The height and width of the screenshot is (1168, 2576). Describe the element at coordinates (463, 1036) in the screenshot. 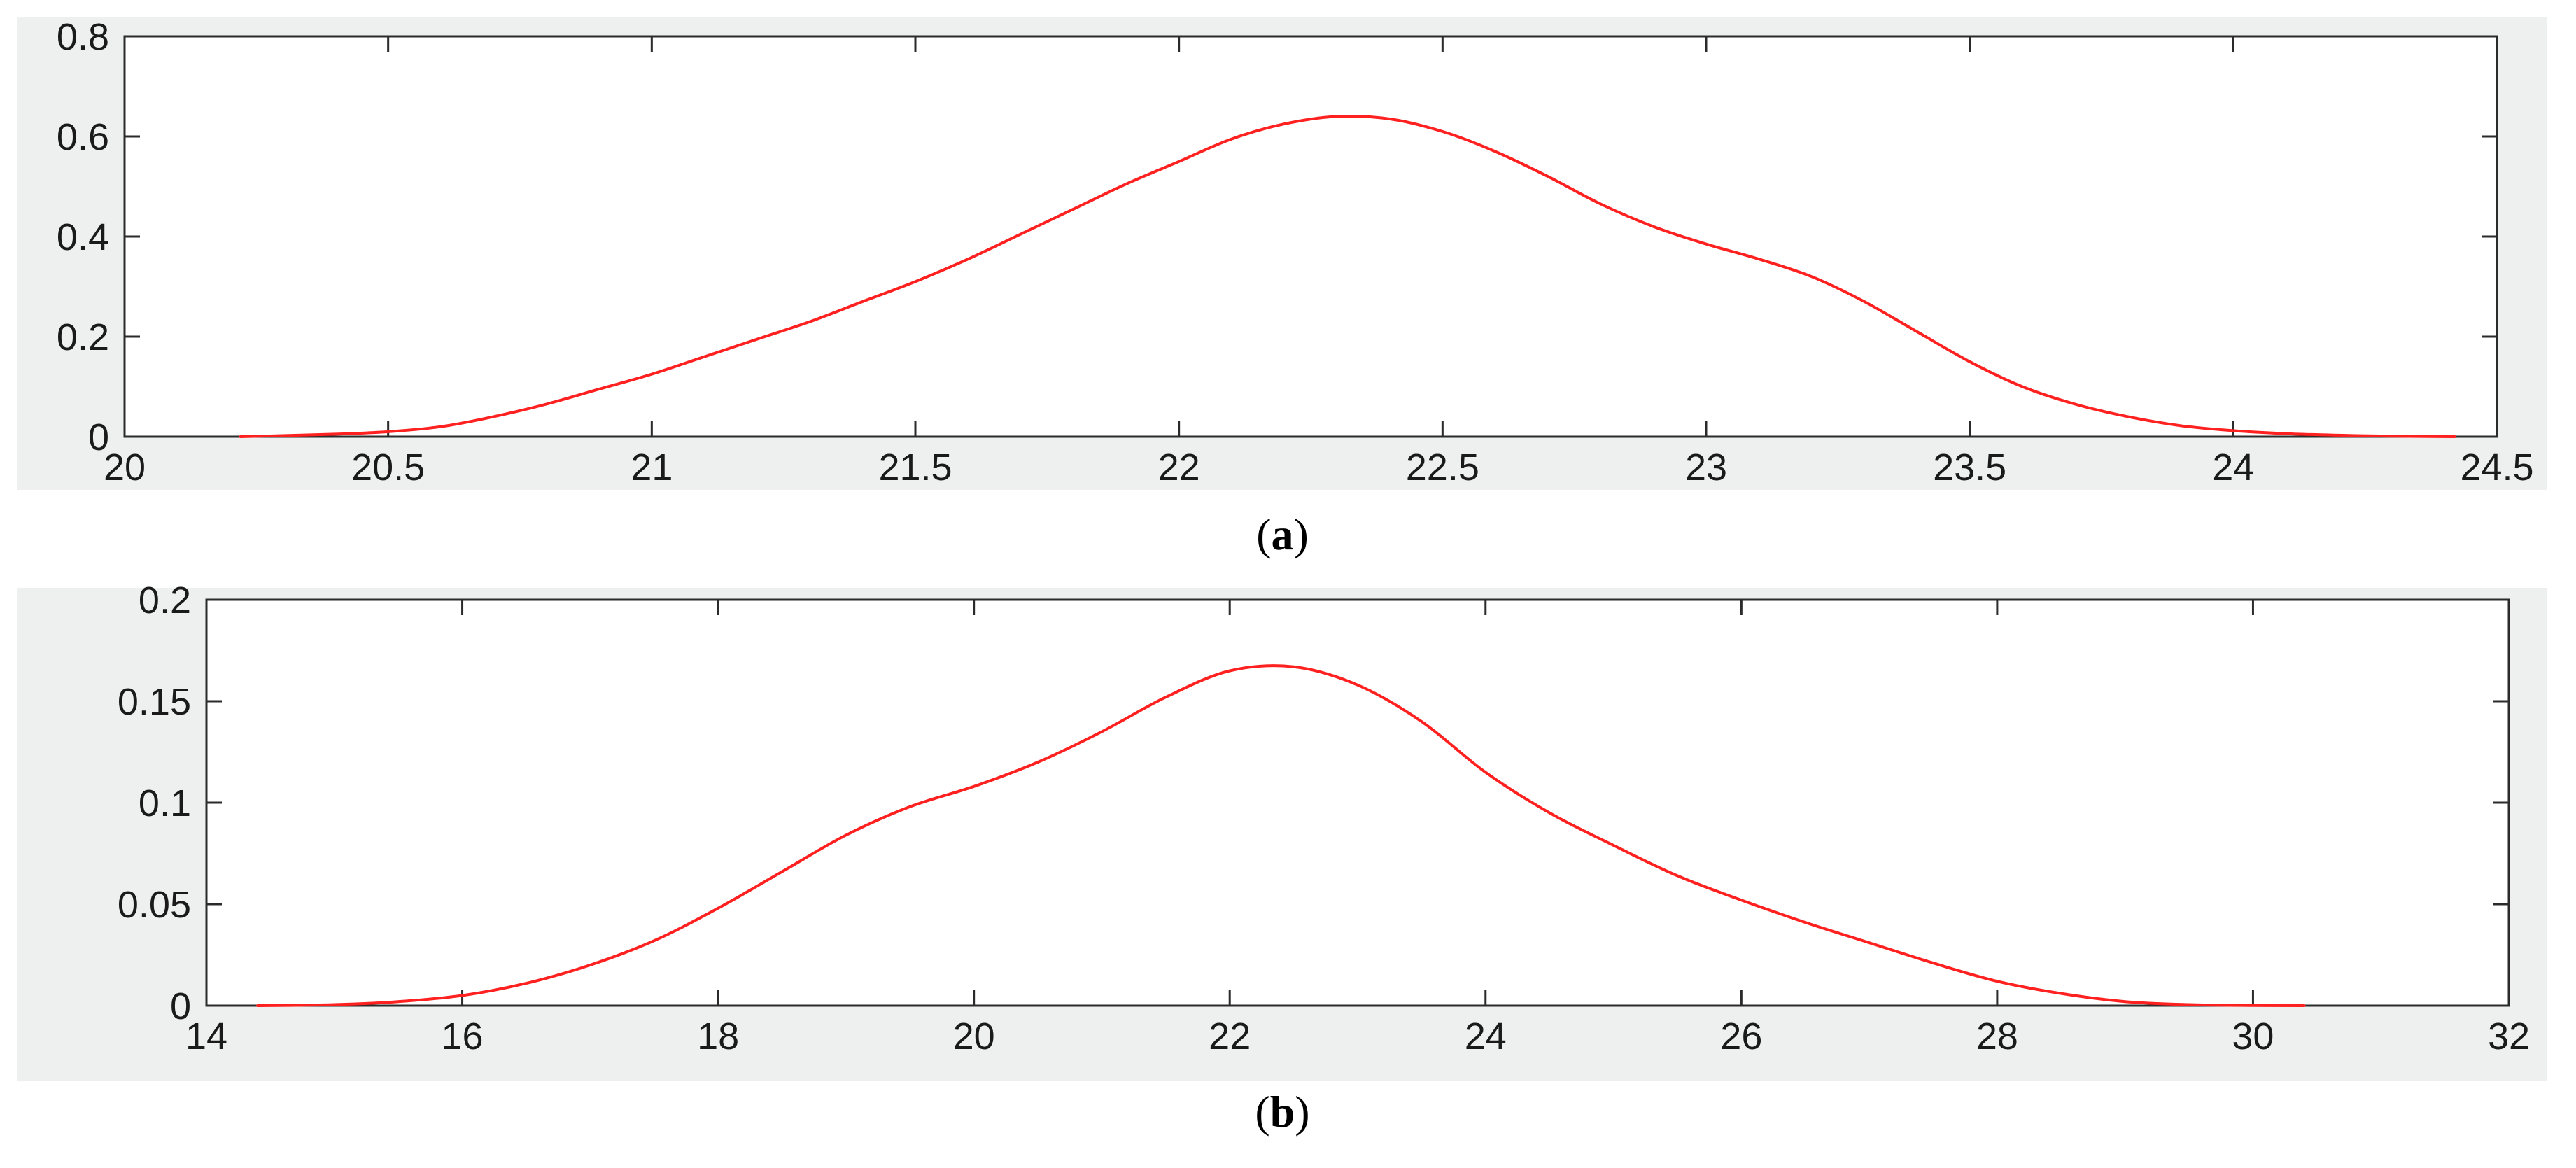

I see `x-tick-label: 16` at that location.